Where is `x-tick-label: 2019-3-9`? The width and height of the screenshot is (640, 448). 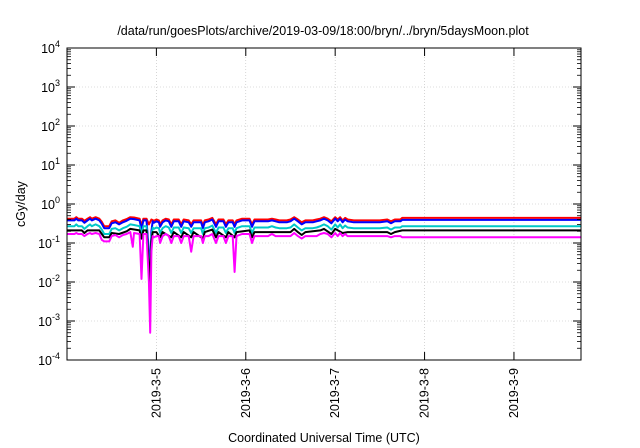
x-tick-label: 2019-3-9 is located at coordinates (514, 393).